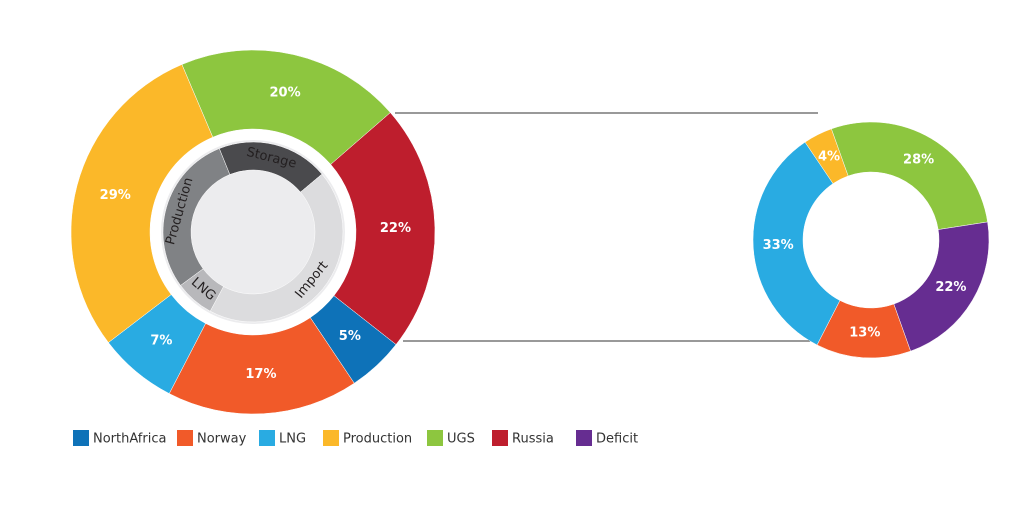 Image resolution: width=1024 pixels, height=528 pixels. What do you see at coordinates (115, 195) in the screenshot?
I see `value-label: 29%` at bounding box center [115, 195].